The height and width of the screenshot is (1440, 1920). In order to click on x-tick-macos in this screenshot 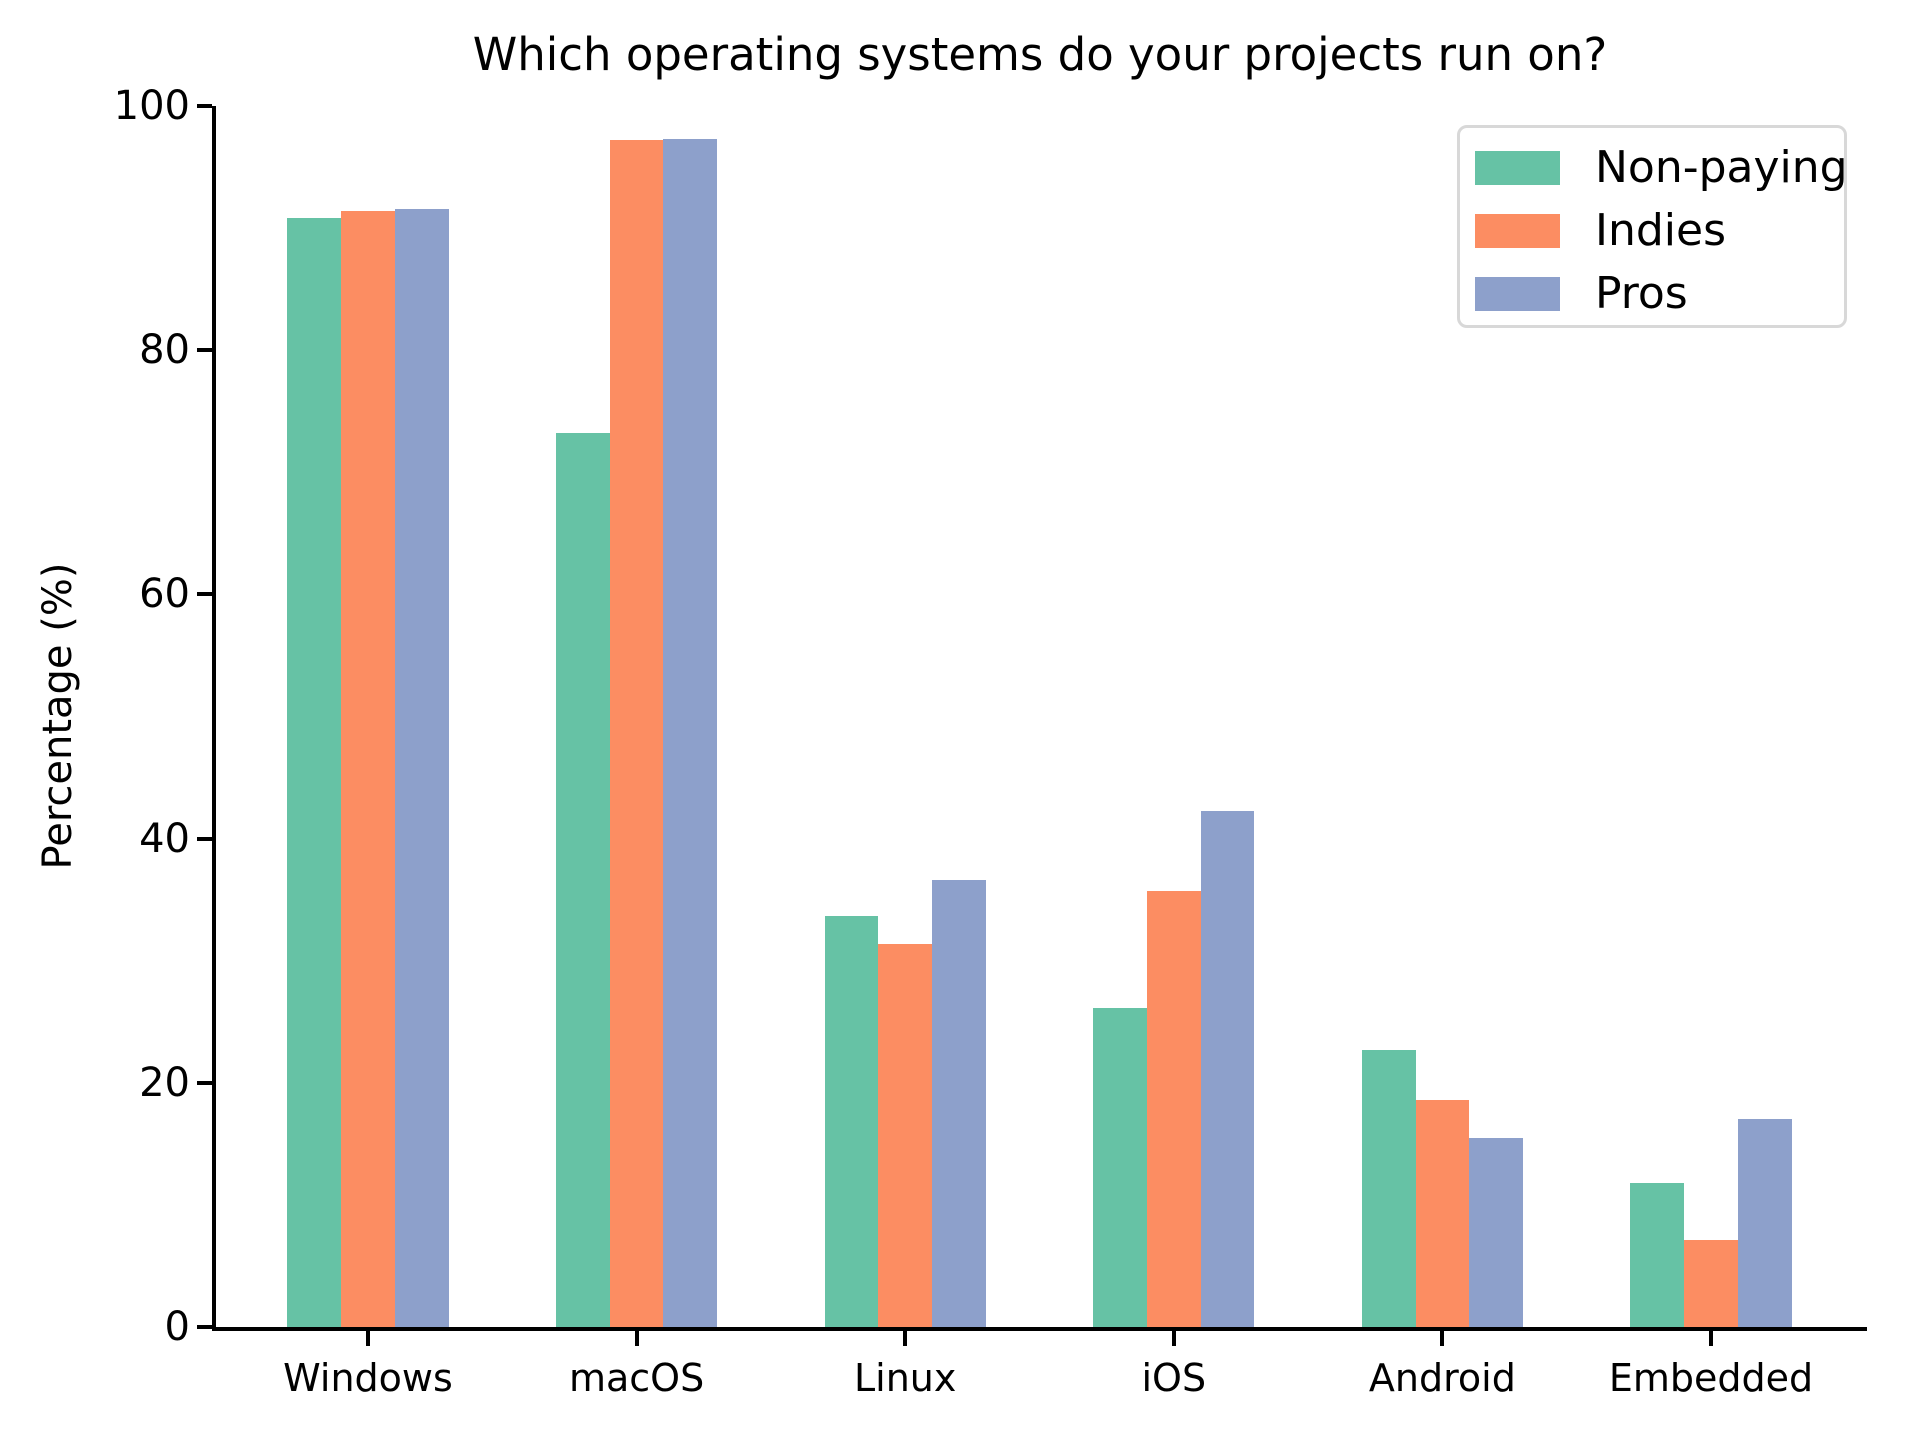, I will do `click(636, 1338)`.